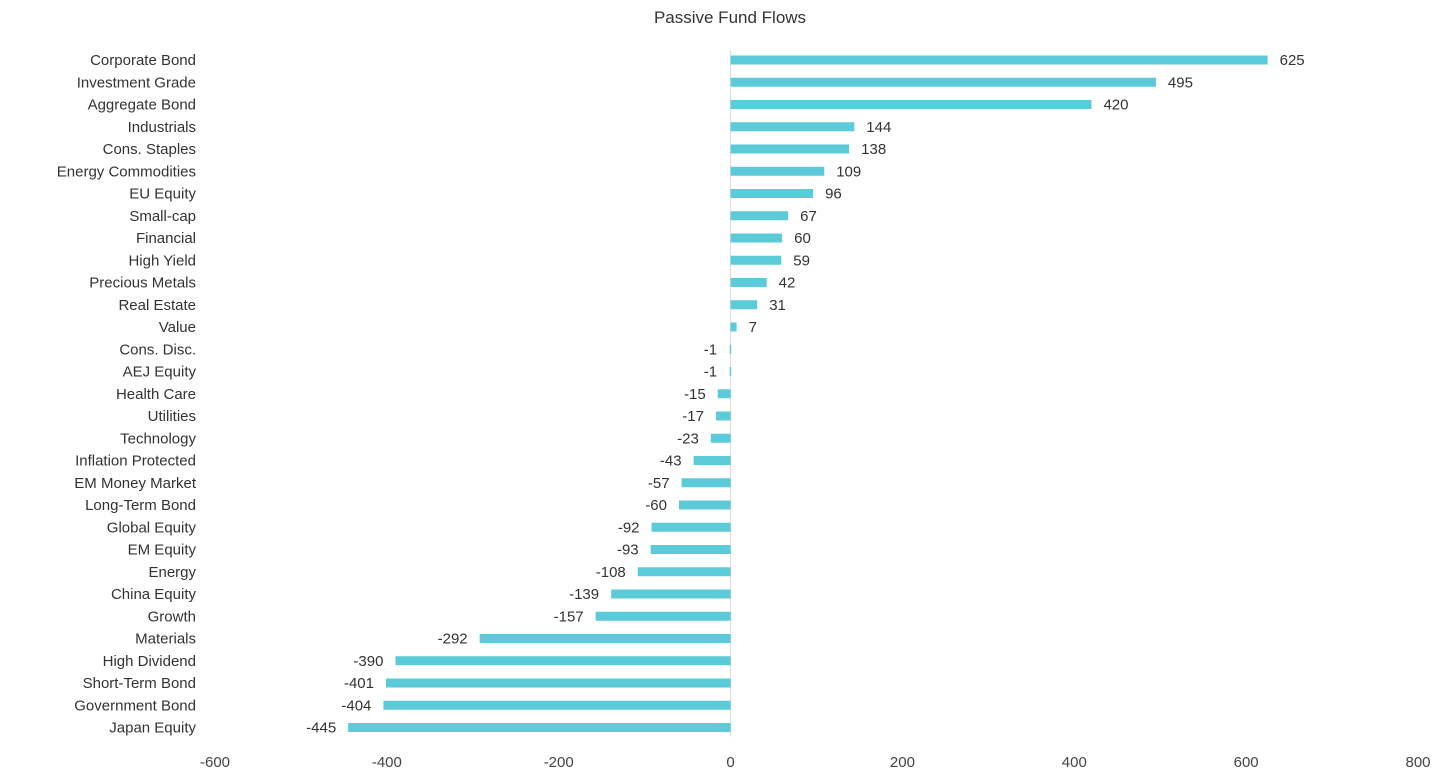 The height and width of the screenshot is (772, 1445). I want to click on category-label: Real Estate, so click(157, 305).